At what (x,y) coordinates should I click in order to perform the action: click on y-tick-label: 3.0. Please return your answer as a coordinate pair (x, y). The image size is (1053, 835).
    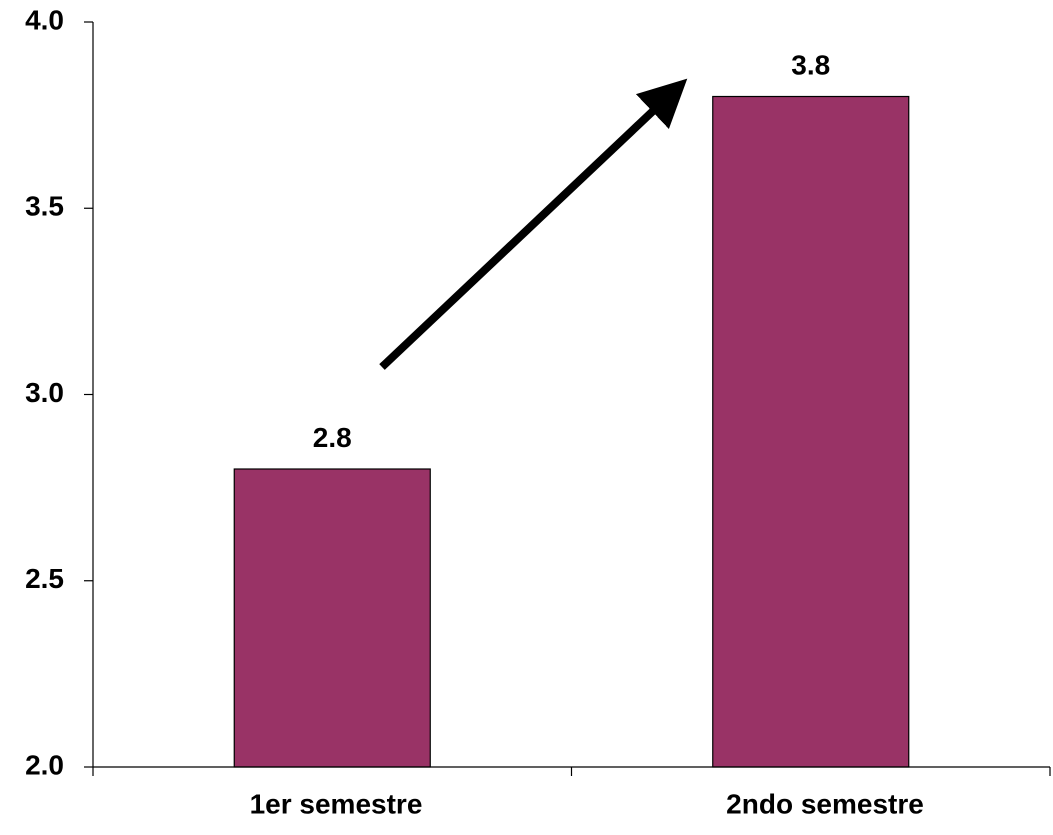
    Looking at the image, I should click on (44, 392).